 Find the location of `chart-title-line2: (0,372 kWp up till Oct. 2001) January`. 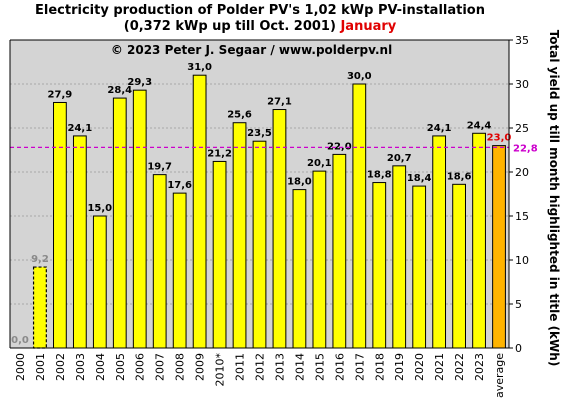

chart-title-line2: (0,372 kWp up till Oct. 2001) January is located at coordinates (260, 27).